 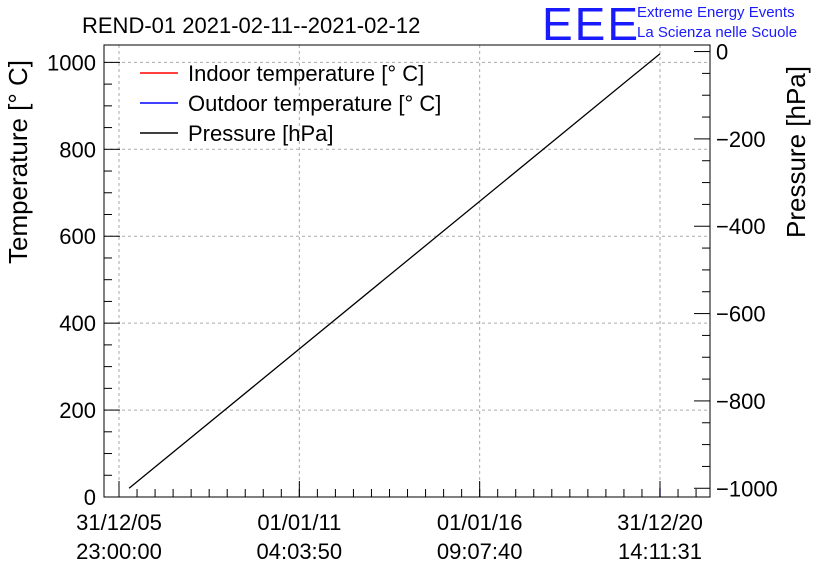 I want to click on y-axis-left: 0 200 400 600 800 1000, so click(x=83, y=280).